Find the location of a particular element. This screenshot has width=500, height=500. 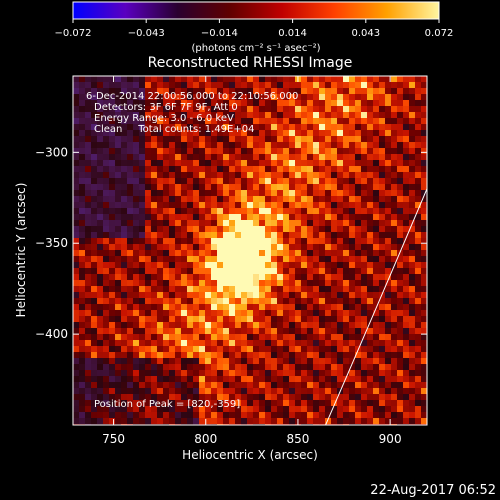

solar-limb-curve is located at coordinates (376, 306).